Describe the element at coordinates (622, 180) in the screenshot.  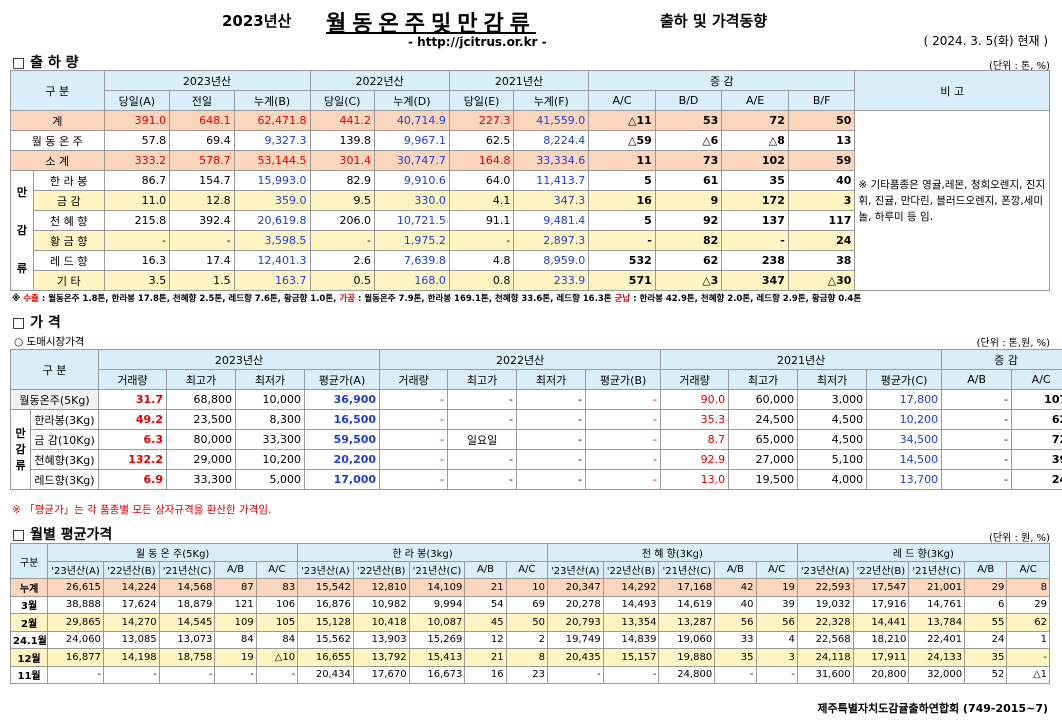
I see `data-cell: 5` at that location.